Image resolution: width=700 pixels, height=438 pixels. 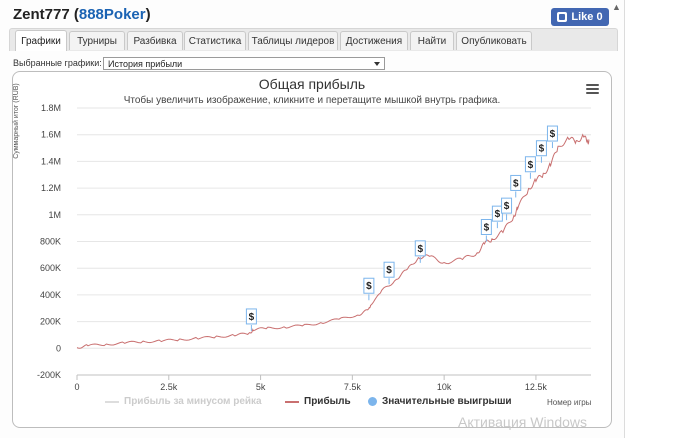 What do you see at coordinates (523, 422) in the screenshot?
I see `windows-activation-watermark: Активация Windows` at bounding box center [523, 422].